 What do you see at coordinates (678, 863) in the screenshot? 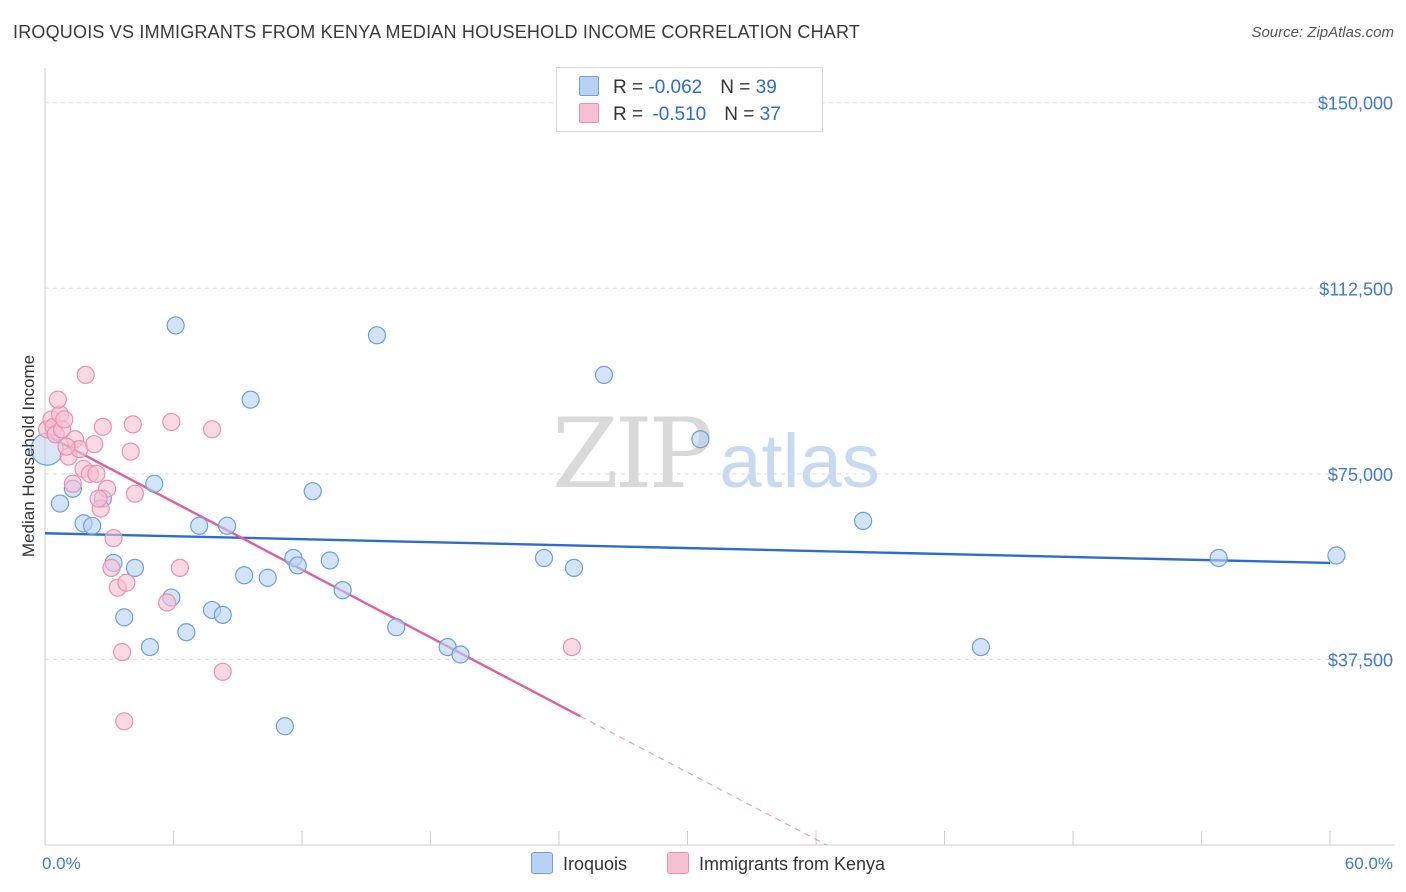
I see `kenya-legend-swatch` at bounding box center [678, 863].